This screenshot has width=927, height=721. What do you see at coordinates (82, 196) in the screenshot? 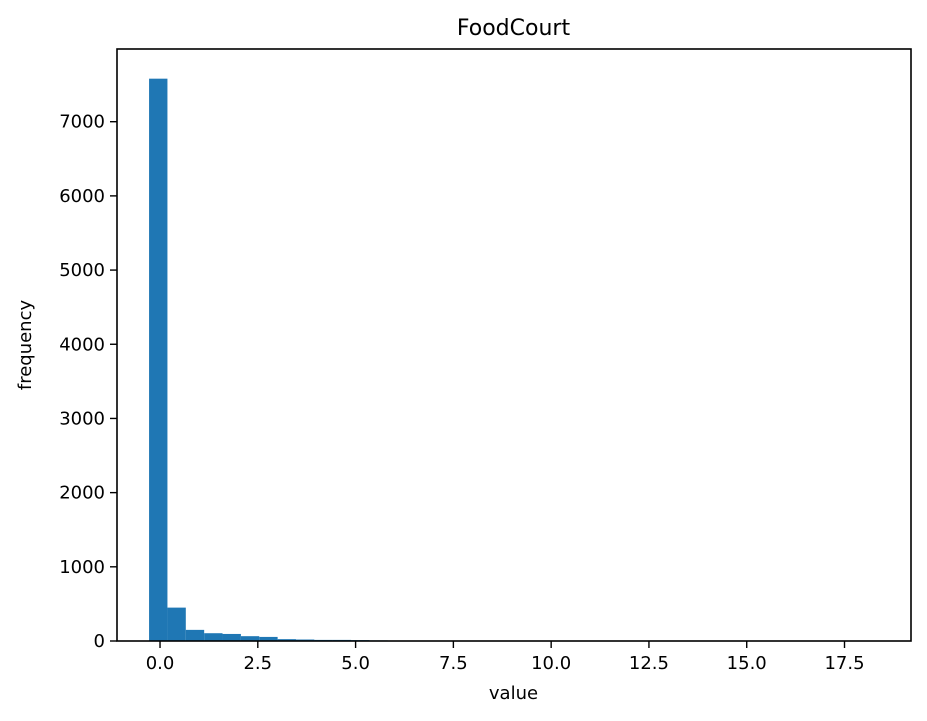
I see `y-tick-label: 6000` at bounding box center [82, 196].